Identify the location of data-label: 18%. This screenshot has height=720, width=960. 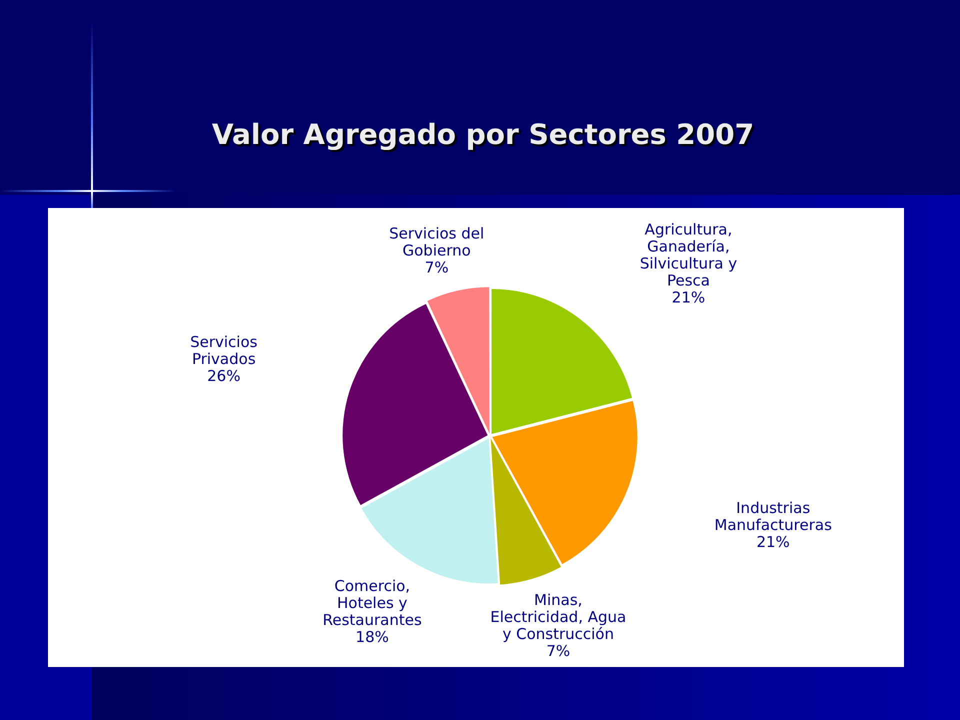
(372, 637).